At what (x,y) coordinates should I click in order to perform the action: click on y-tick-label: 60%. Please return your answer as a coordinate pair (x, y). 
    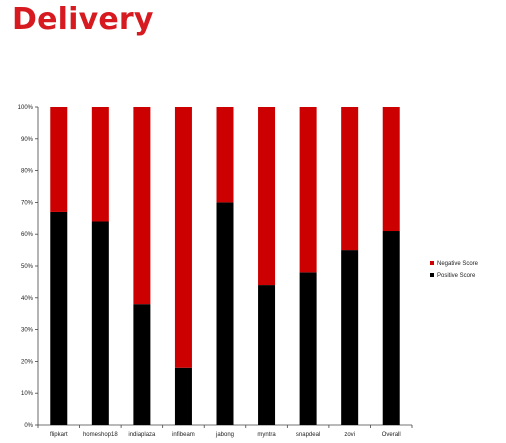
    Looking at the image, I should click on (27, 235).